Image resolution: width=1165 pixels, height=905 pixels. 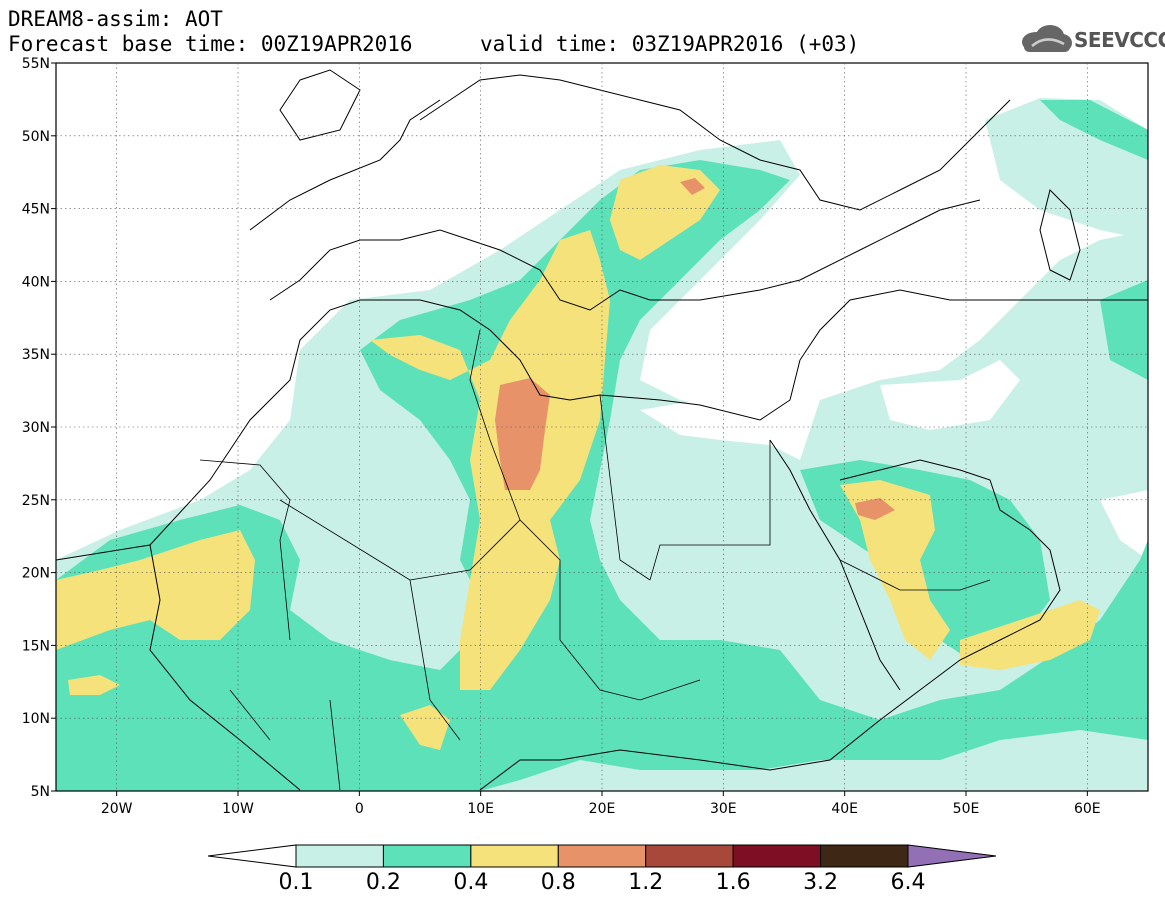 What do you see at coordinates (36, 137) in the screenshot?
I see `lat-label: 50N` at bounding box center [36, 137].